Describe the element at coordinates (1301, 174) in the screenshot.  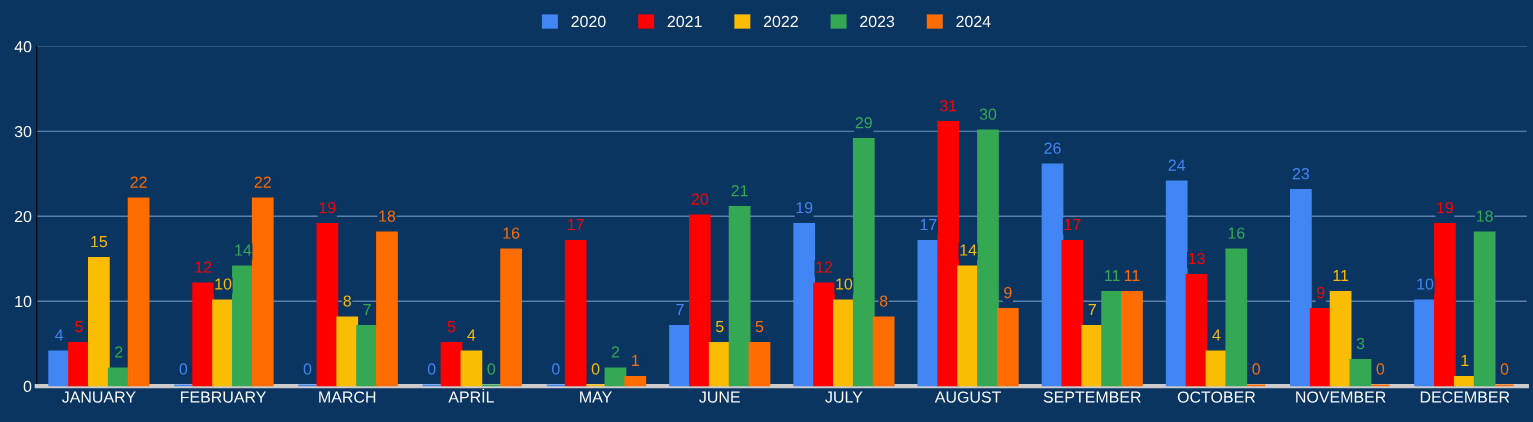
I see `data-label: 23` at that location.